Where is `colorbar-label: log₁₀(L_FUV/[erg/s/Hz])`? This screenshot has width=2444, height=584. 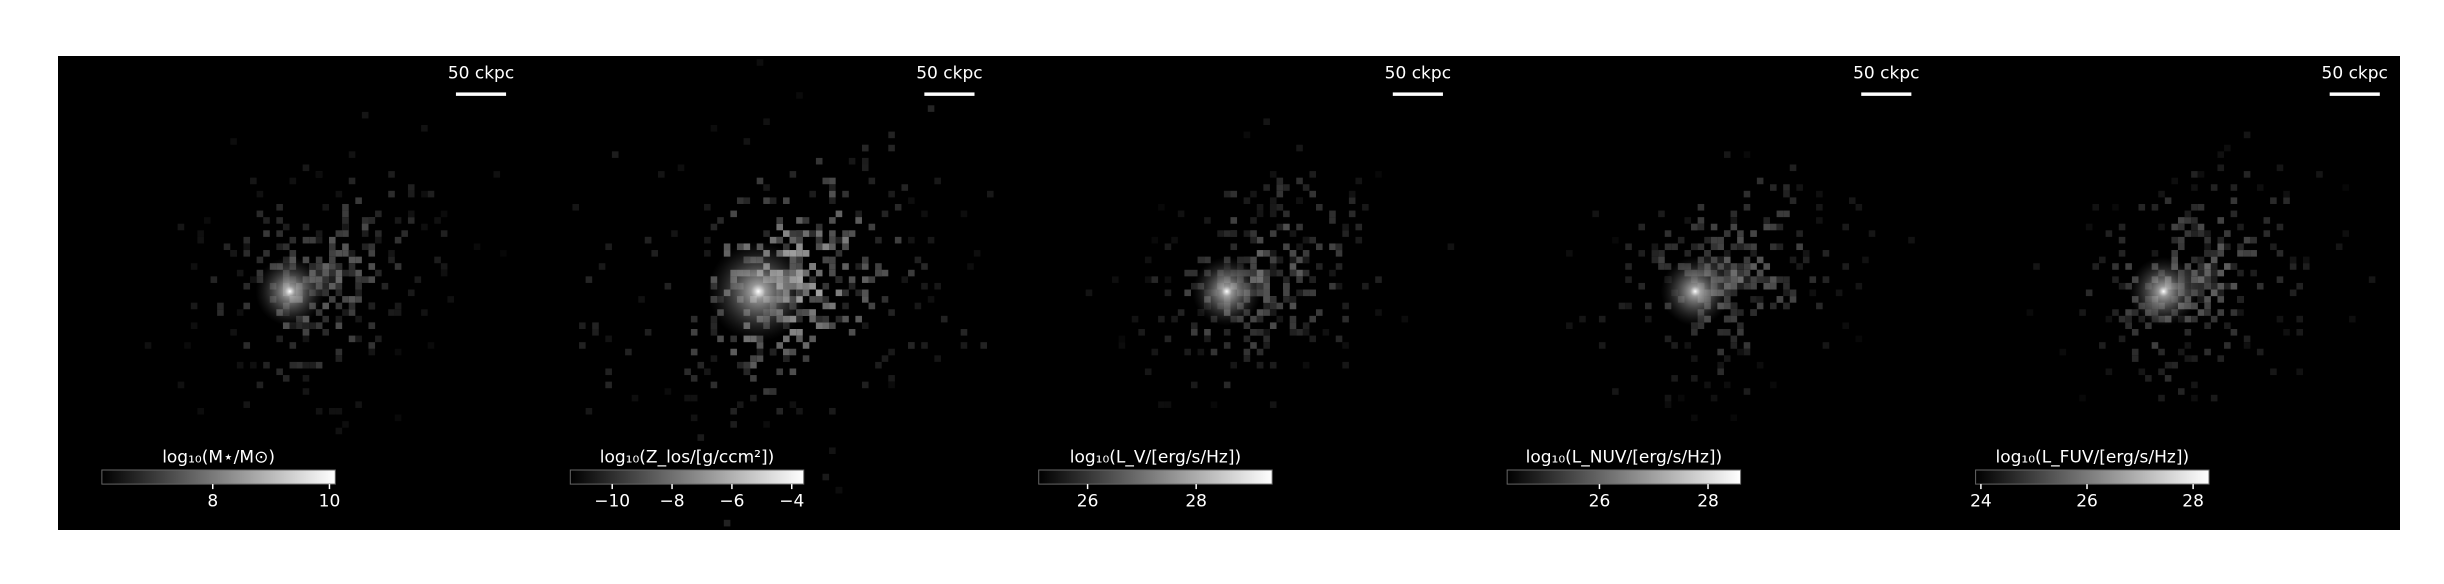 colorbar-label: log₁₀(L_FUV/[erg/s/Hz]) is located at coordinates (2093, 457).